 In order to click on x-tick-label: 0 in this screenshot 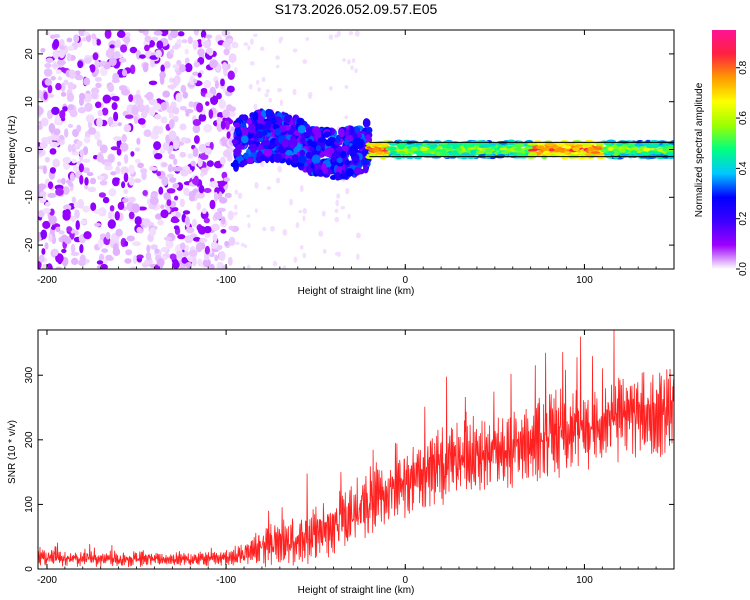, I will do `click(405, 580)`.